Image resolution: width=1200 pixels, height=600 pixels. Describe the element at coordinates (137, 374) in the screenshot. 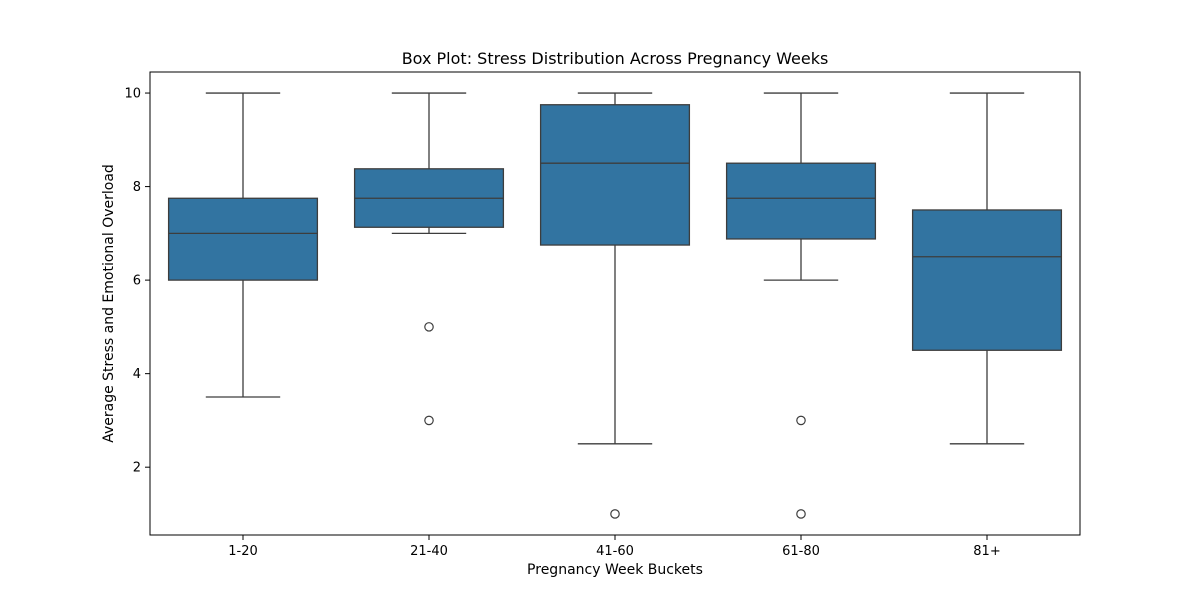

I see `y-tick-label: 4` at that location.